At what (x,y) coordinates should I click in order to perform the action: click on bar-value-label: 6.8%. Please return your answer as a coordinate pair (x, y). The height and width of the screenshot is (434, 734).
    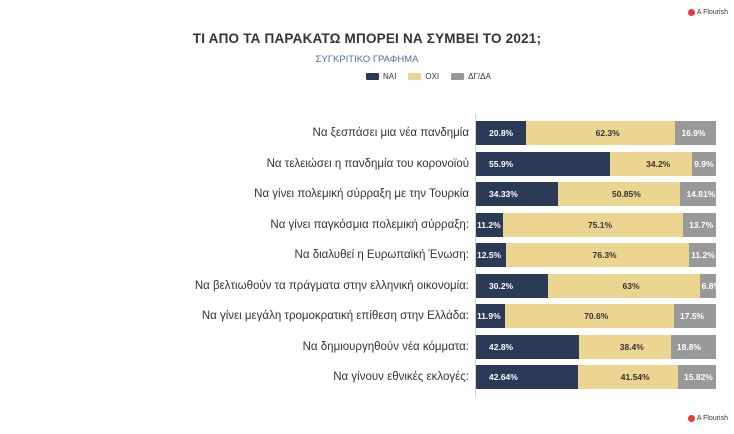
    Looking at the image, I should click on (708, 285).